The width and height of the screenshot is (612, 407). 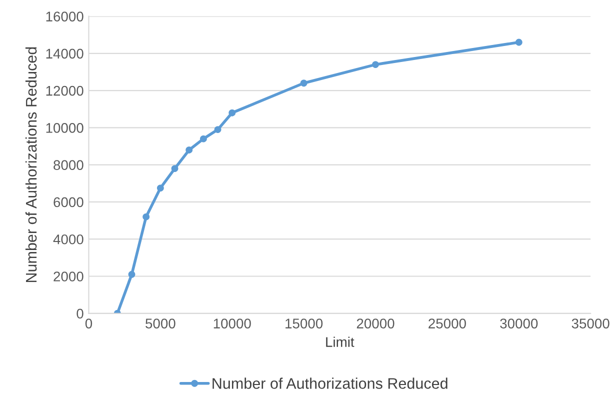 What do you see at coordinates (65, 17) in the screenshot?
I see `y-tick-label: 16000` at bounding box center [65, 17].